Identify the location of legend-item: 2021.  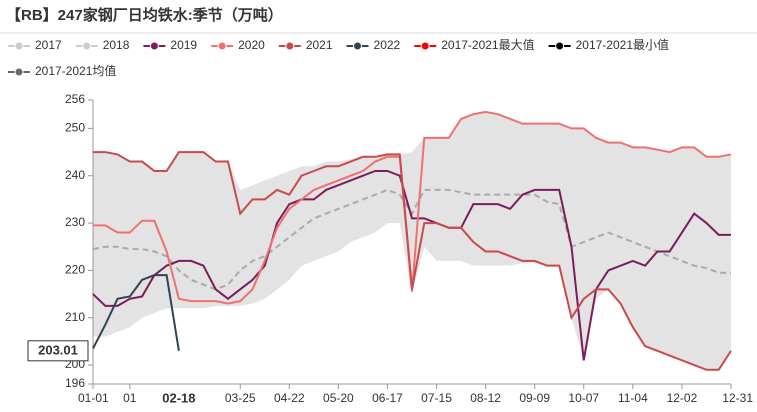
(305, 45).